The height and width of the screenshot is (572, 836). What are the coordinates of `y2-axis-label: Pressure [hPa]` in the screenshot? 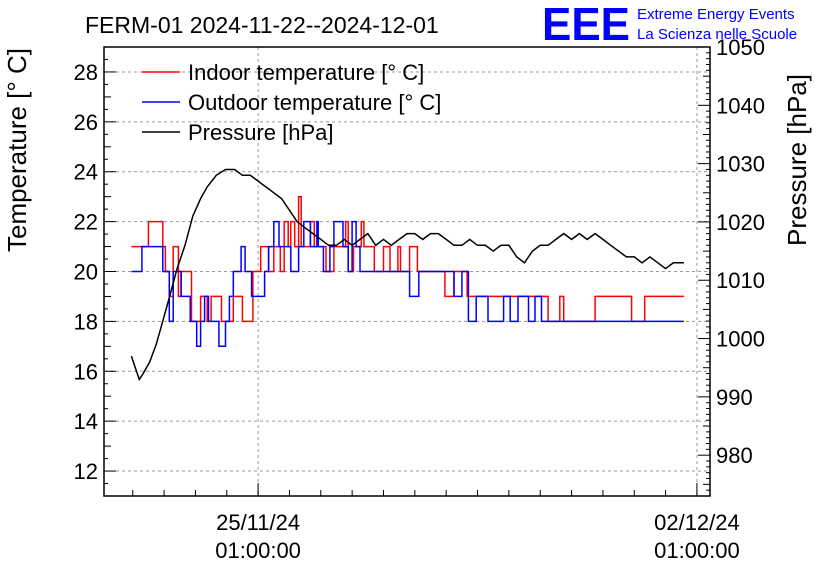 It's located at (797, 160).